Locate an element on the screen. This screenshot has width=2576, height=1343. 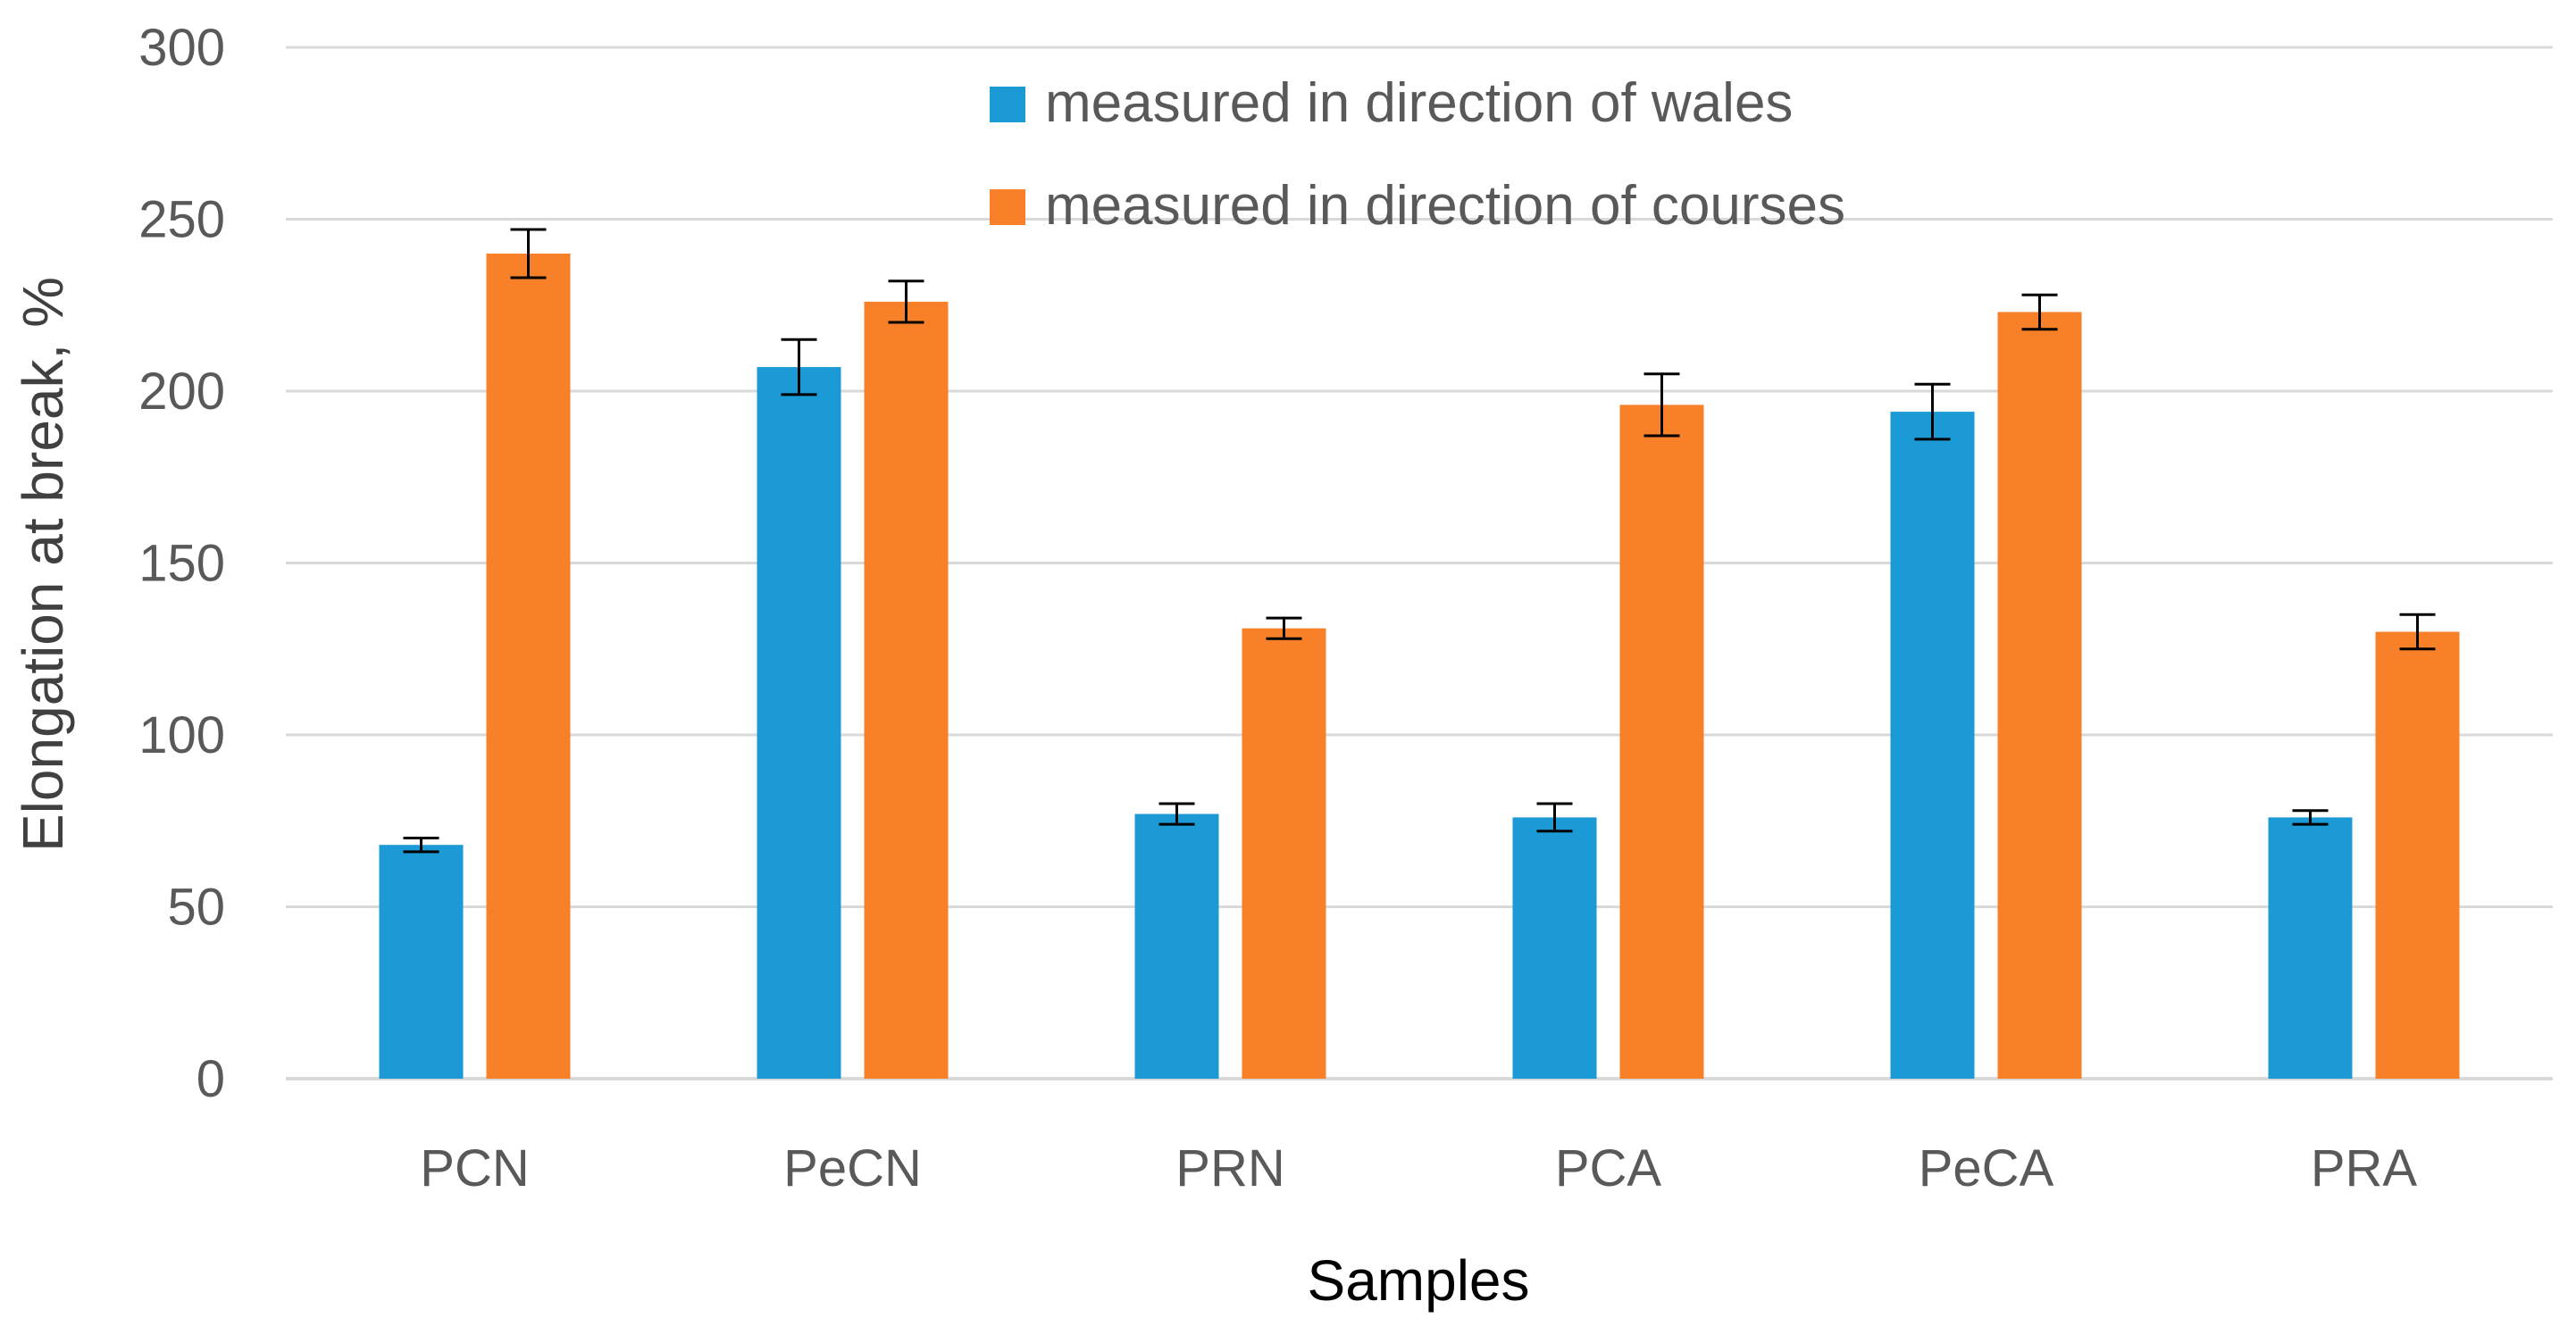
y-tick-label-300: 300 is located at coordinates (182, 48).